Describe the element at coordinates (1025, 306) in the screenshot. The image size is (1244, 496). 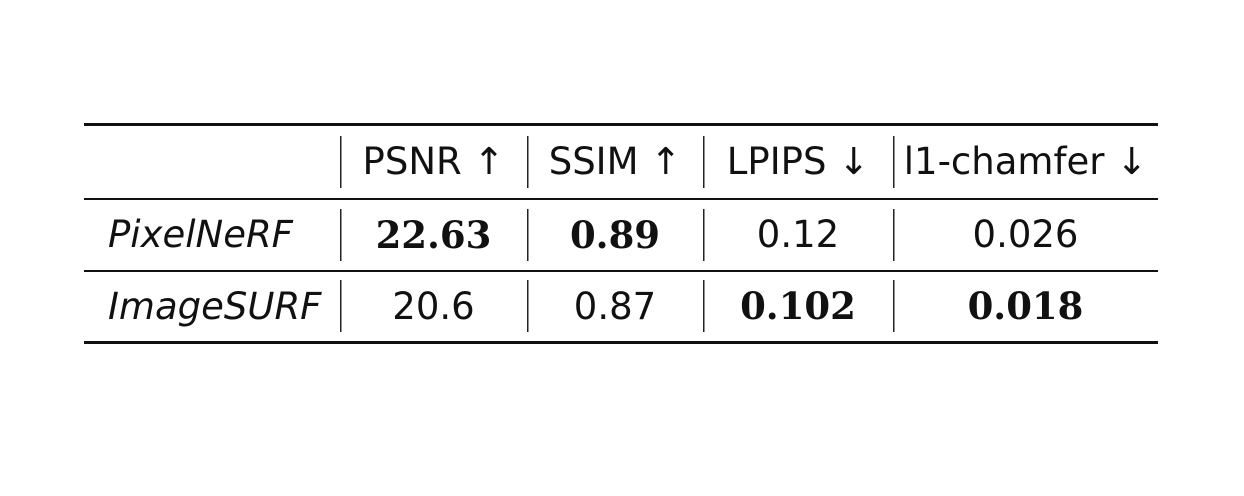
I see `l1-chamfer-value: 0.018` at that location.